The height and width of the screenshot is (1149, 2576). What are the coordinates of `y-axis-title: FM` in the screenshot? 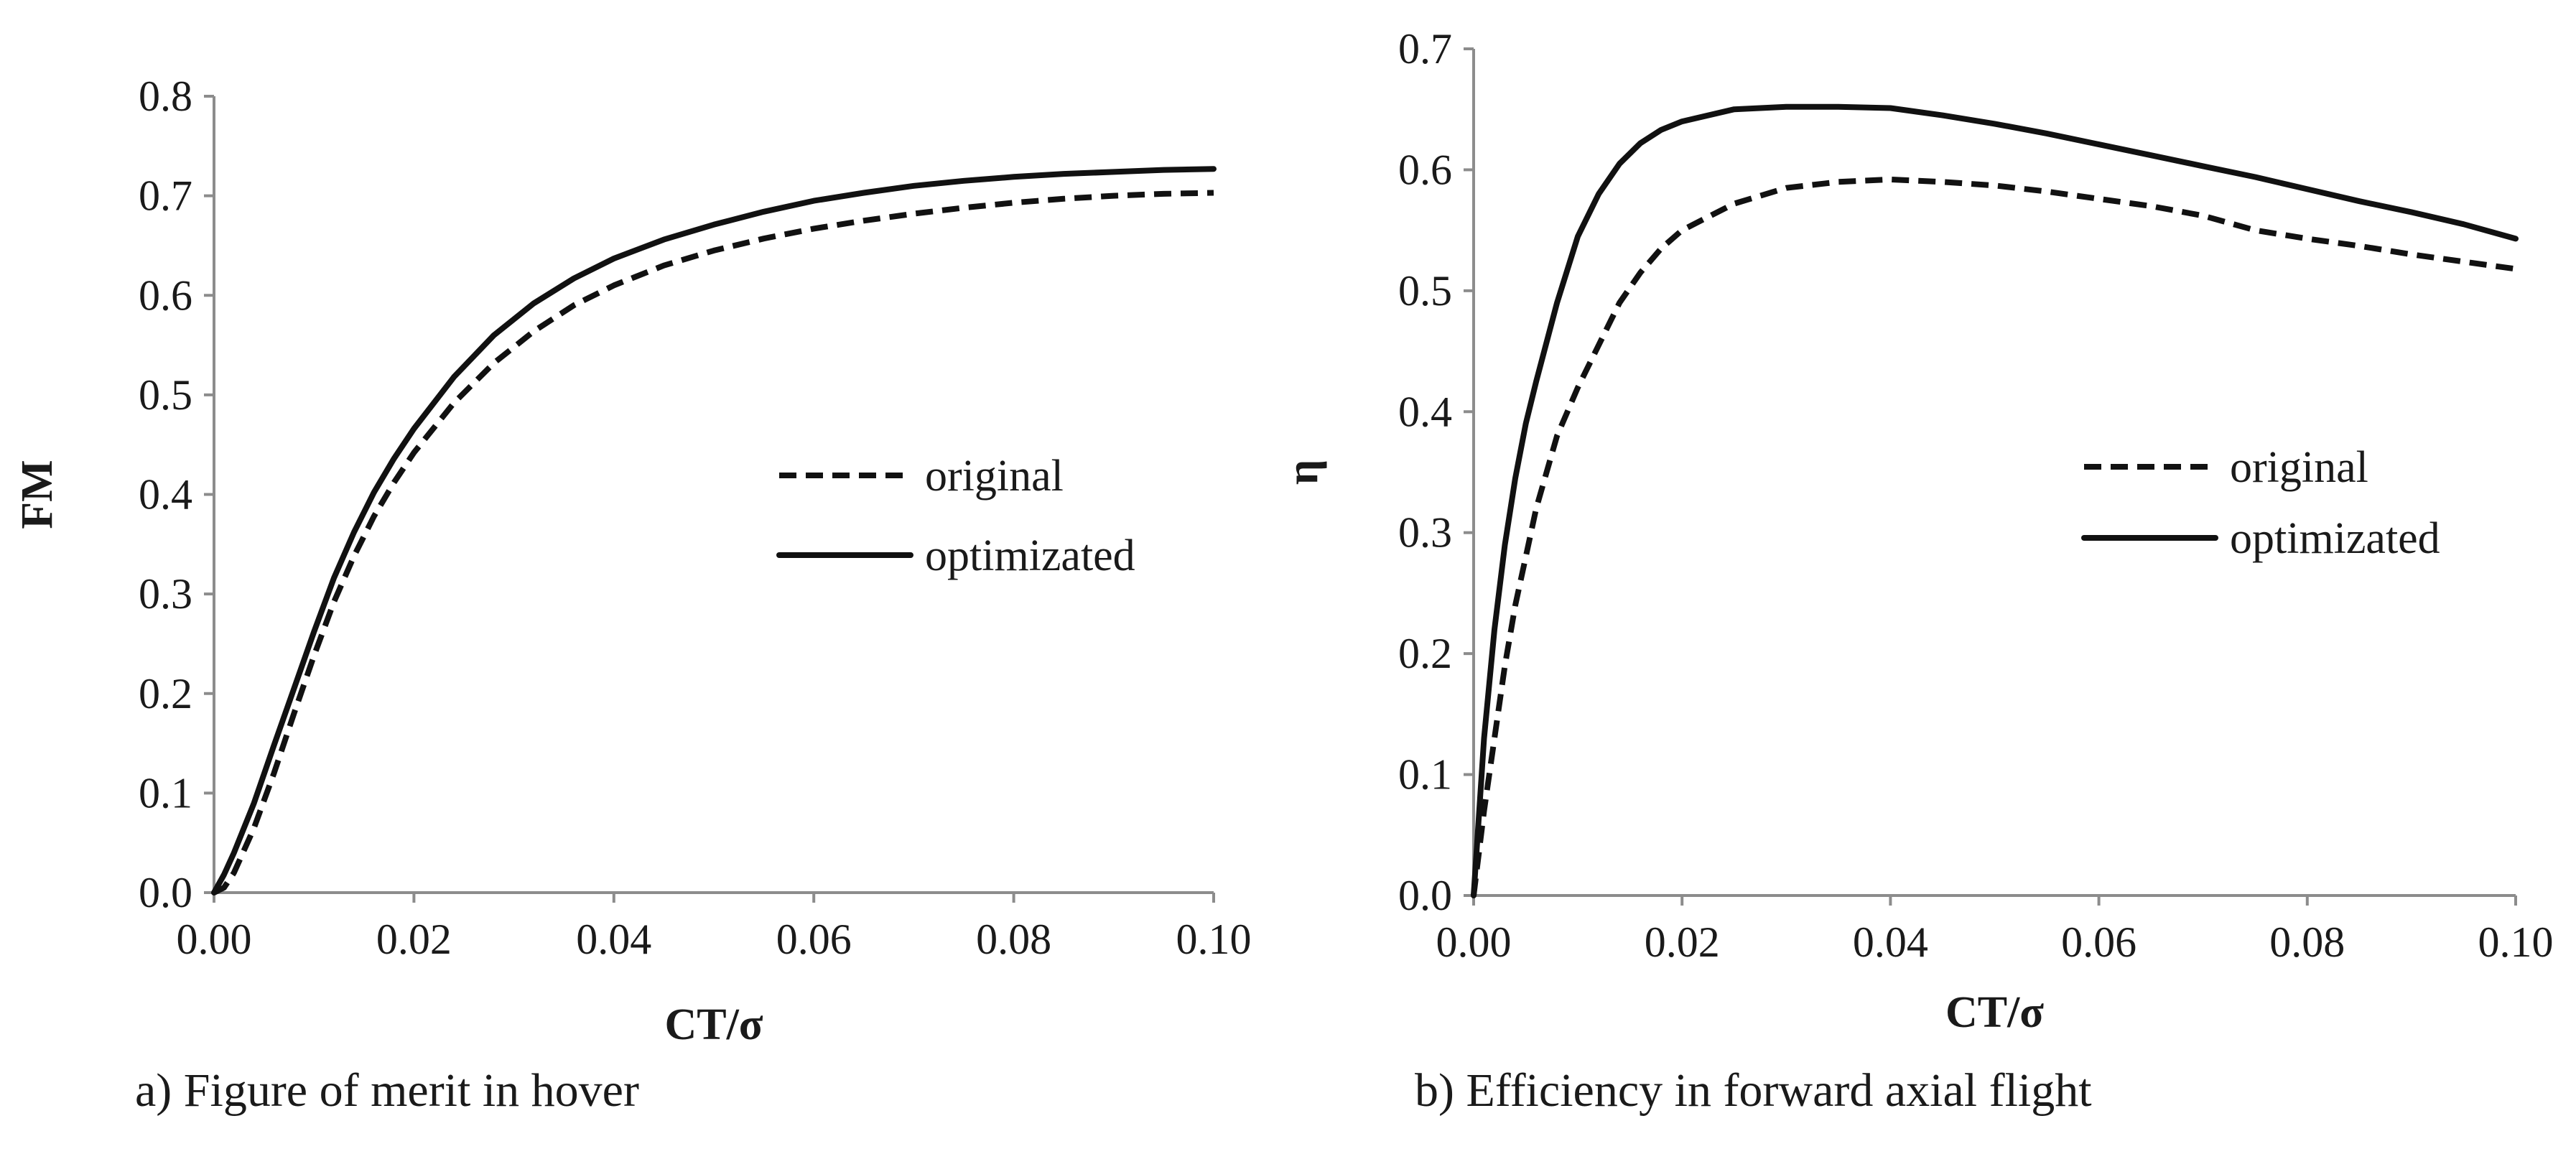 It's located at (37, 494).